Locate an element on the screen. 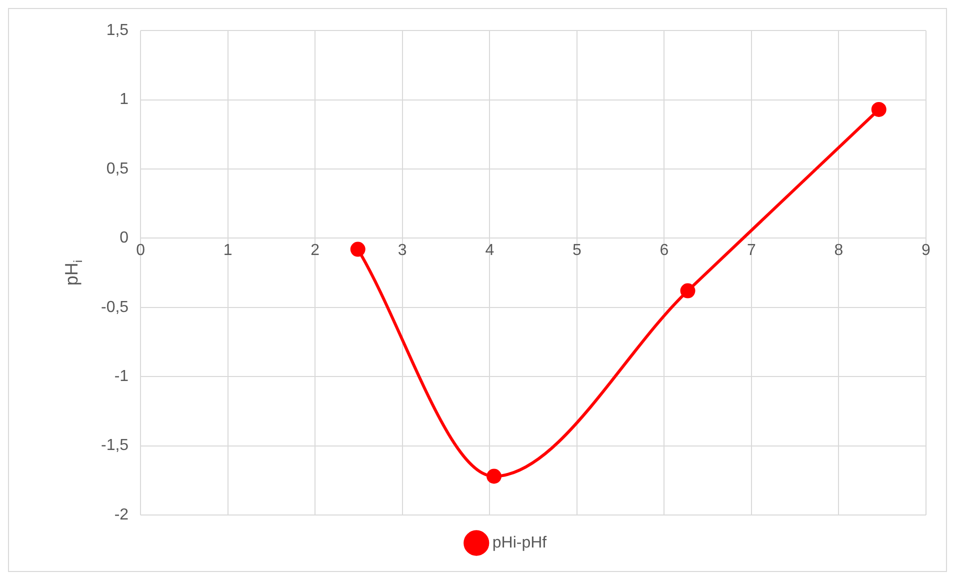 This screenshot has width=955, height=582. x-tick-label: 1 is located at coordinates (227, 251).